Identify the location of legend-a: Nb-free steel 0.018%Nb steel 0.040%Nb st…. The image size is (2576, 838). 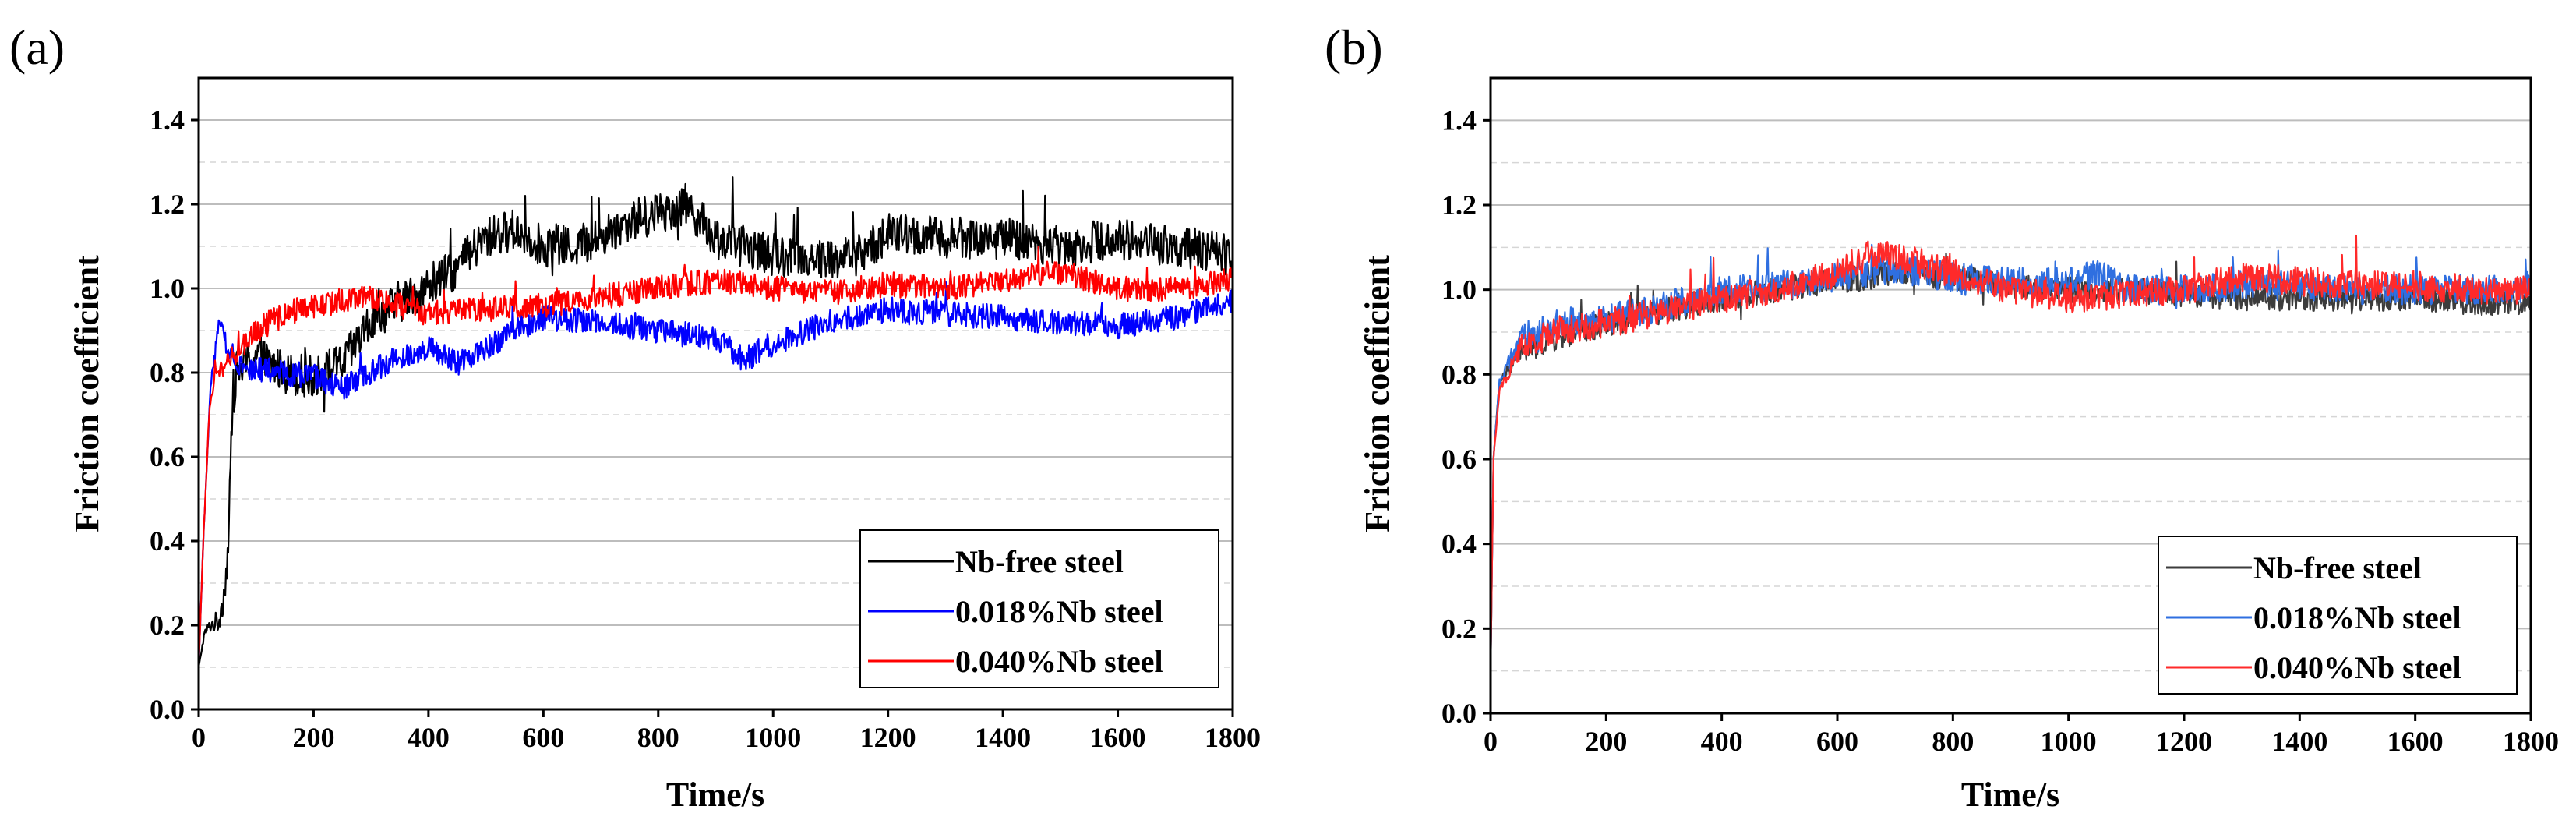
(1039, 608).